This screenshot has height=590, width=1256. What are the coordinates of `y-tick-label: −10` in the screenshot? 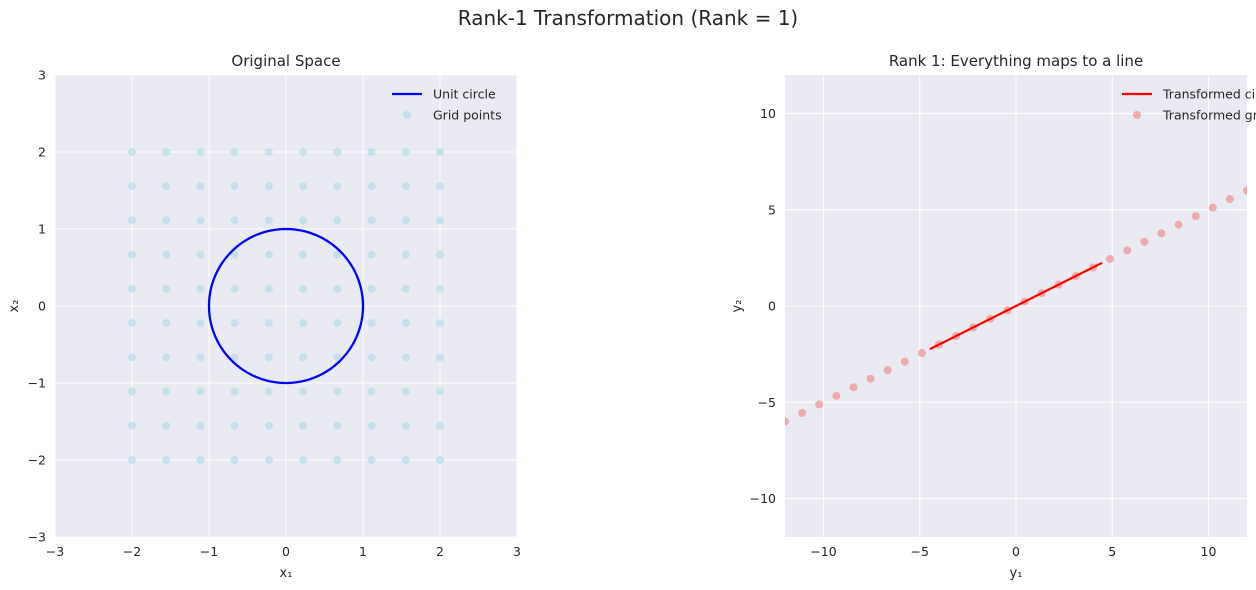 It's located at (763, 498).